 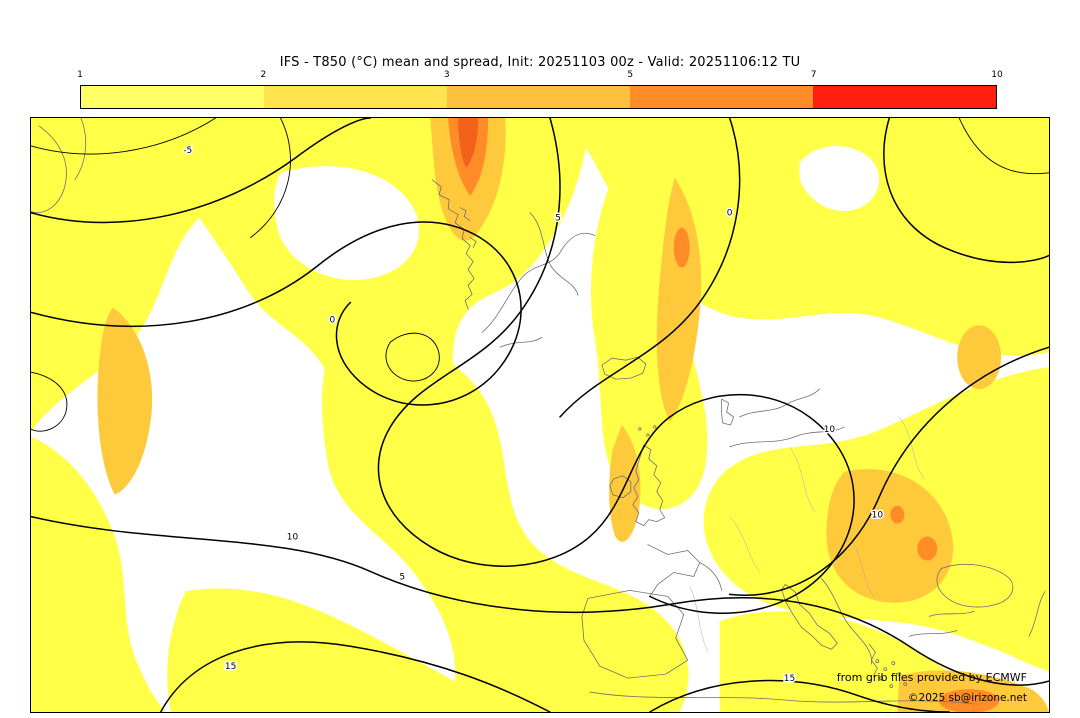 What do you see at coordinates (540, 76) in the screenshot?
I see `colorbar-ticks: 1 2 3 5 7 10` at bounding box center [540, 76].